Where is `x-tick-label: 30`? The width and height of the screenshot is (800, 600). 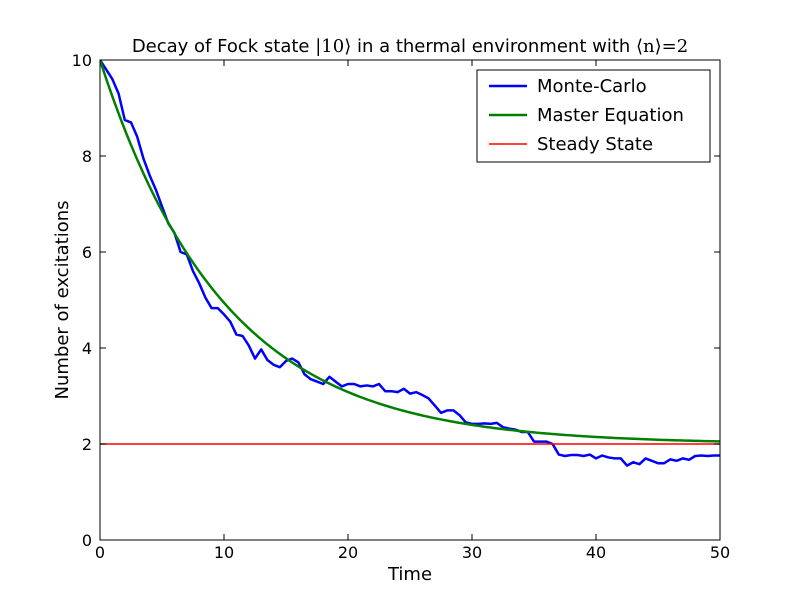
x-tick-label: 30 is located at coordinates (472, 552).